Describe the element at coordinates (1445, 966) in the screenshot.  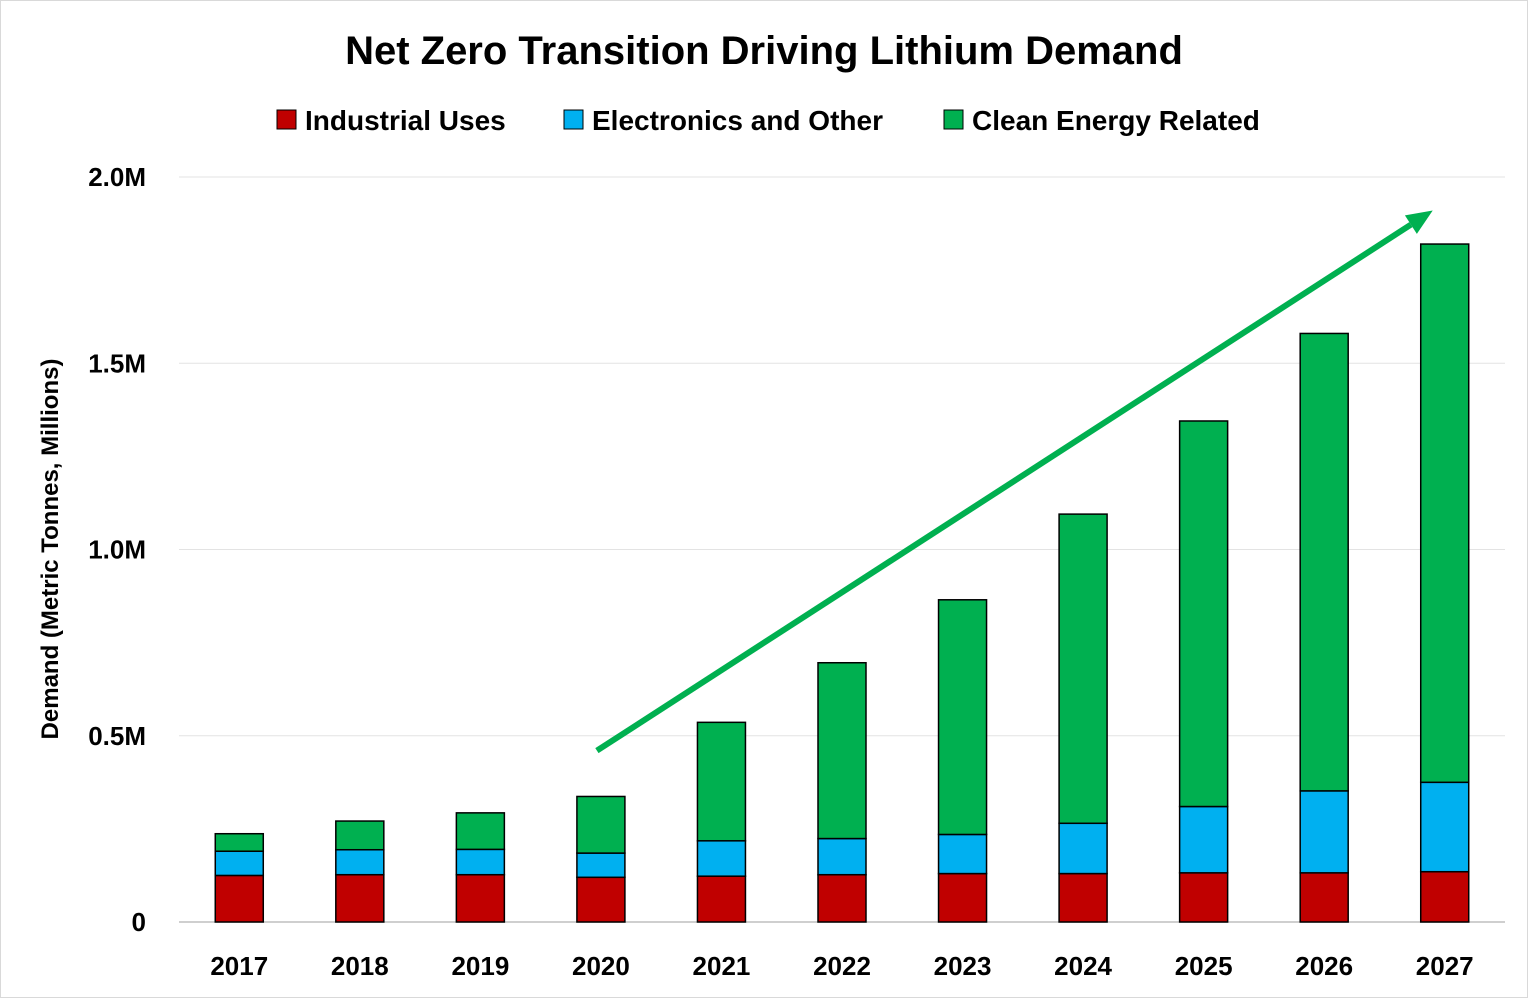
I see `x-tick-label: 2027` at that location.